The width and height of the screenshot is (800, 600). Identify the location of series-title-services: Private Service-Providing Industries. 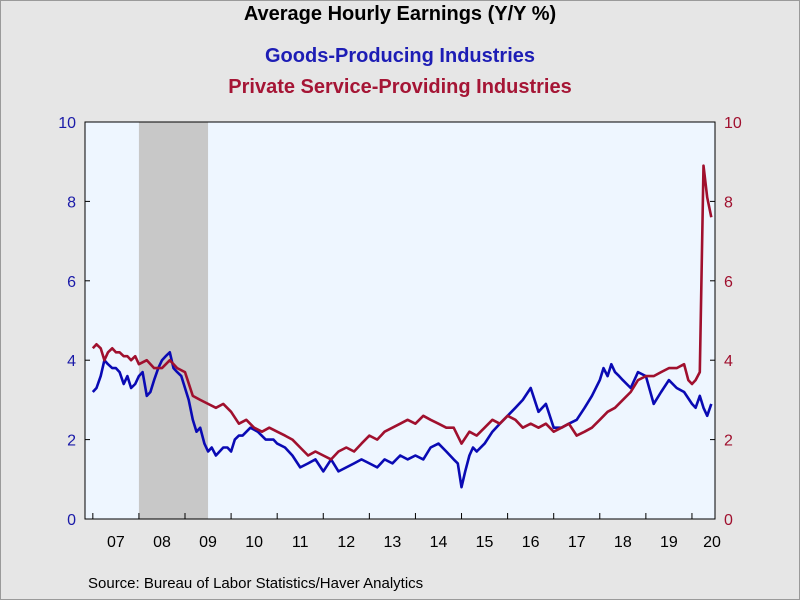
(400, 87).